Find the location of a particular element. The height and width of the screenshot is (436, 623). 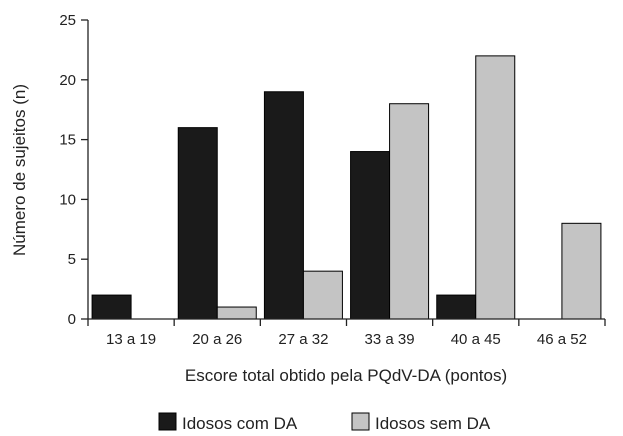

y-tick-label-3: 15 is located at coordinates (67, 140).